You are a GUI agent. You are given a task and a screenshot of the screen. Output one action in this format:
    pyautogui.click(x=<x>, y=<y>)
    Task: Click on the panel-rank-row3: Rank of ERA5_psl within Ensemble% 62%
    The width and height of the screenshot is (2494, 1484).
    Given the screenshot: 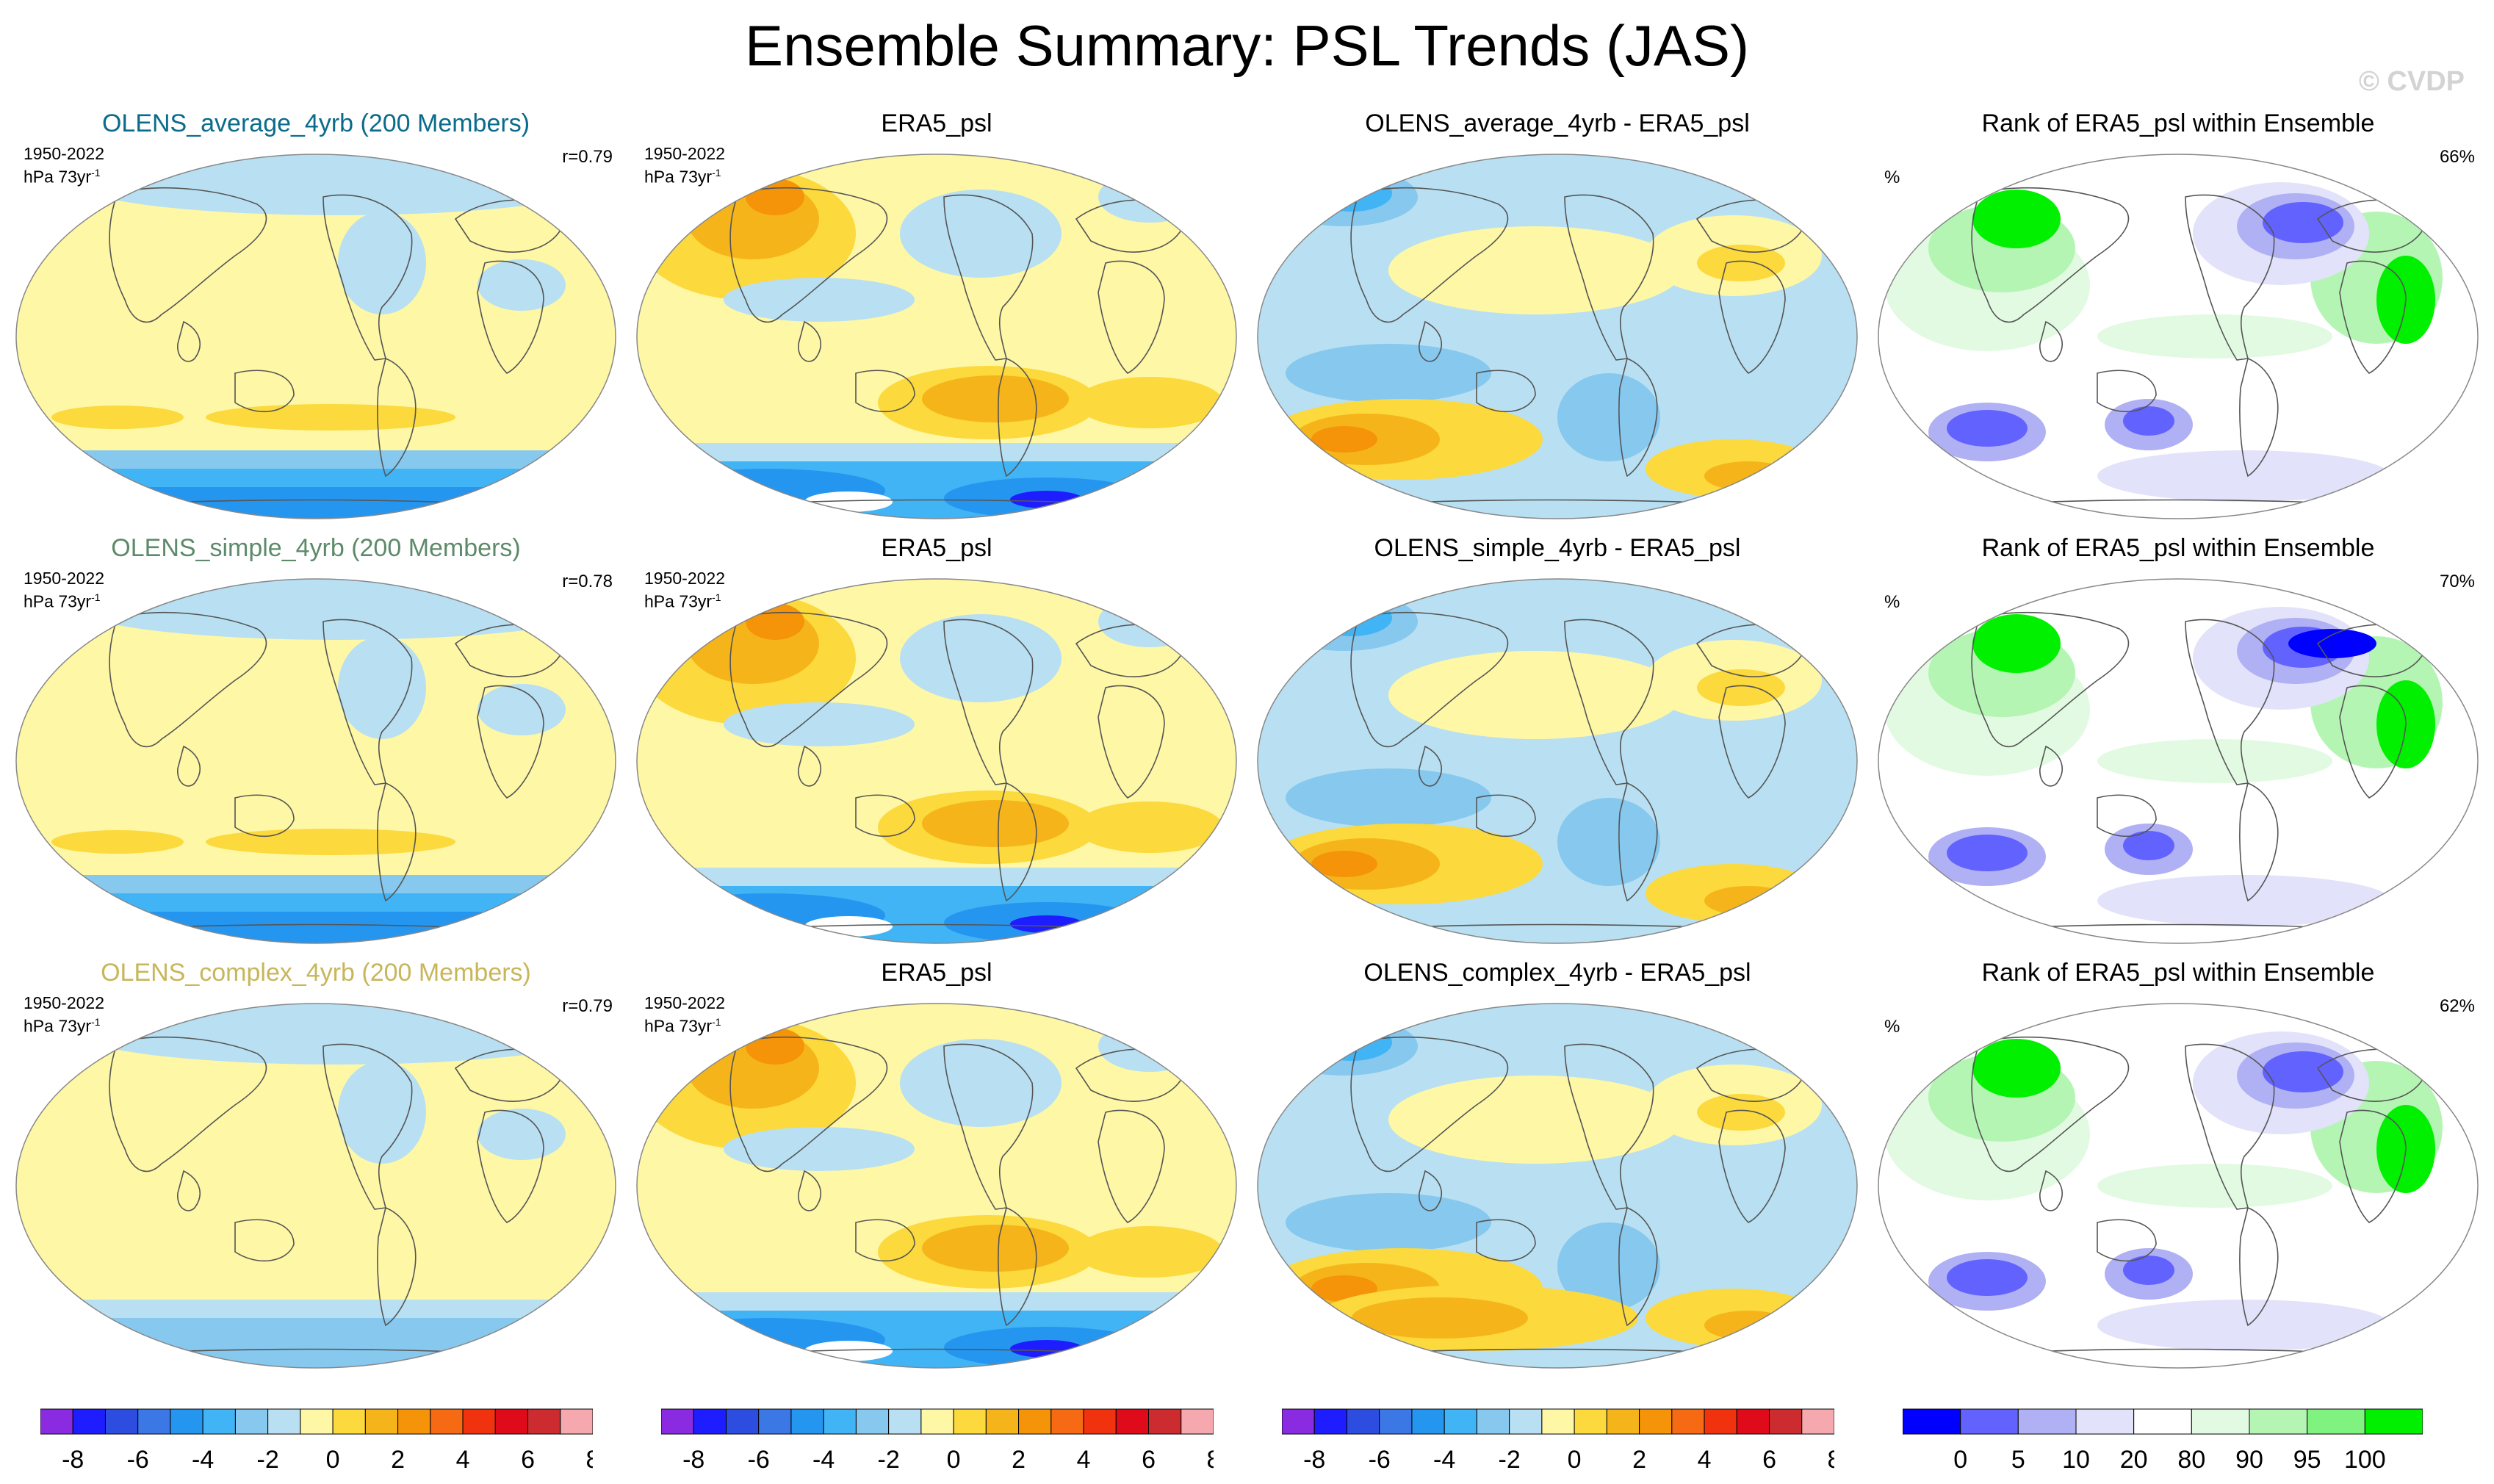 What is the action you would take?
    pyautogui.click(x=2178, y=1163)
    